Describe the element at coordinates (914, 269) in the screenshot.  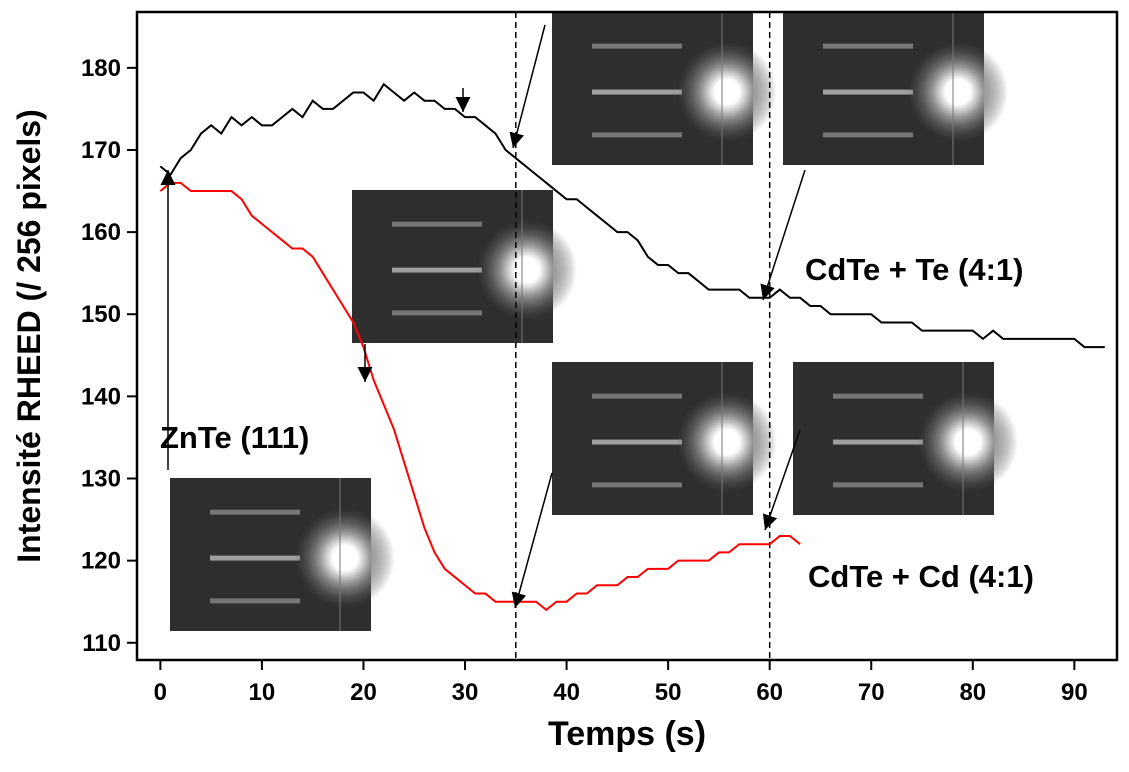
I see `annotation: CdTe + Te (4:1)` at that location.